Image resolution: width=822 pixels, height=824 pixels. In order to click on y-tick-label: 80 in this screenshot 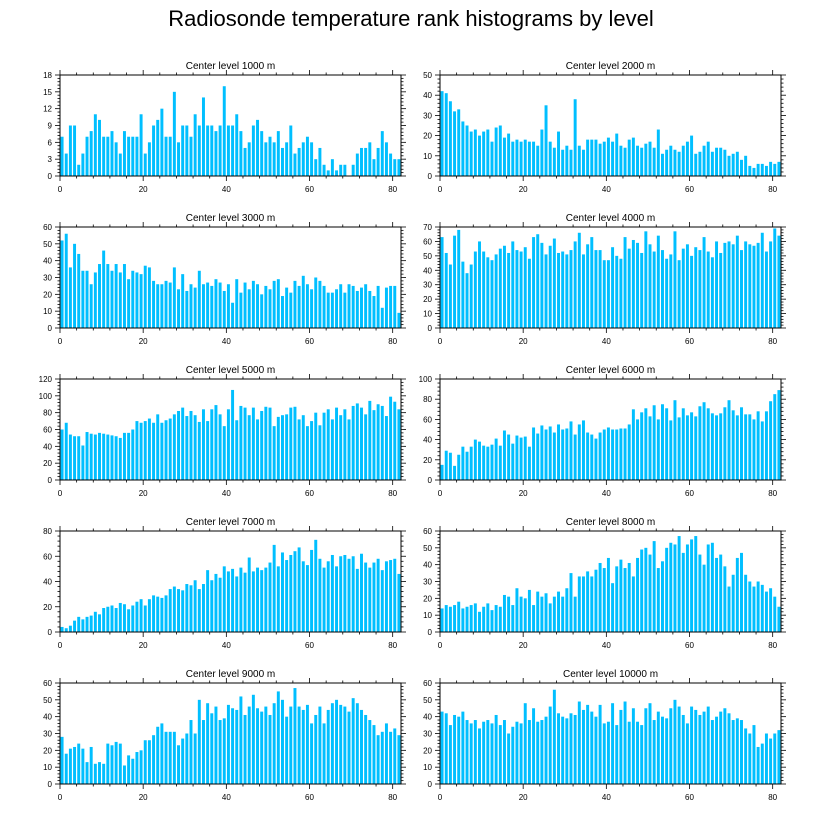, I will do `click(47, 531)`.